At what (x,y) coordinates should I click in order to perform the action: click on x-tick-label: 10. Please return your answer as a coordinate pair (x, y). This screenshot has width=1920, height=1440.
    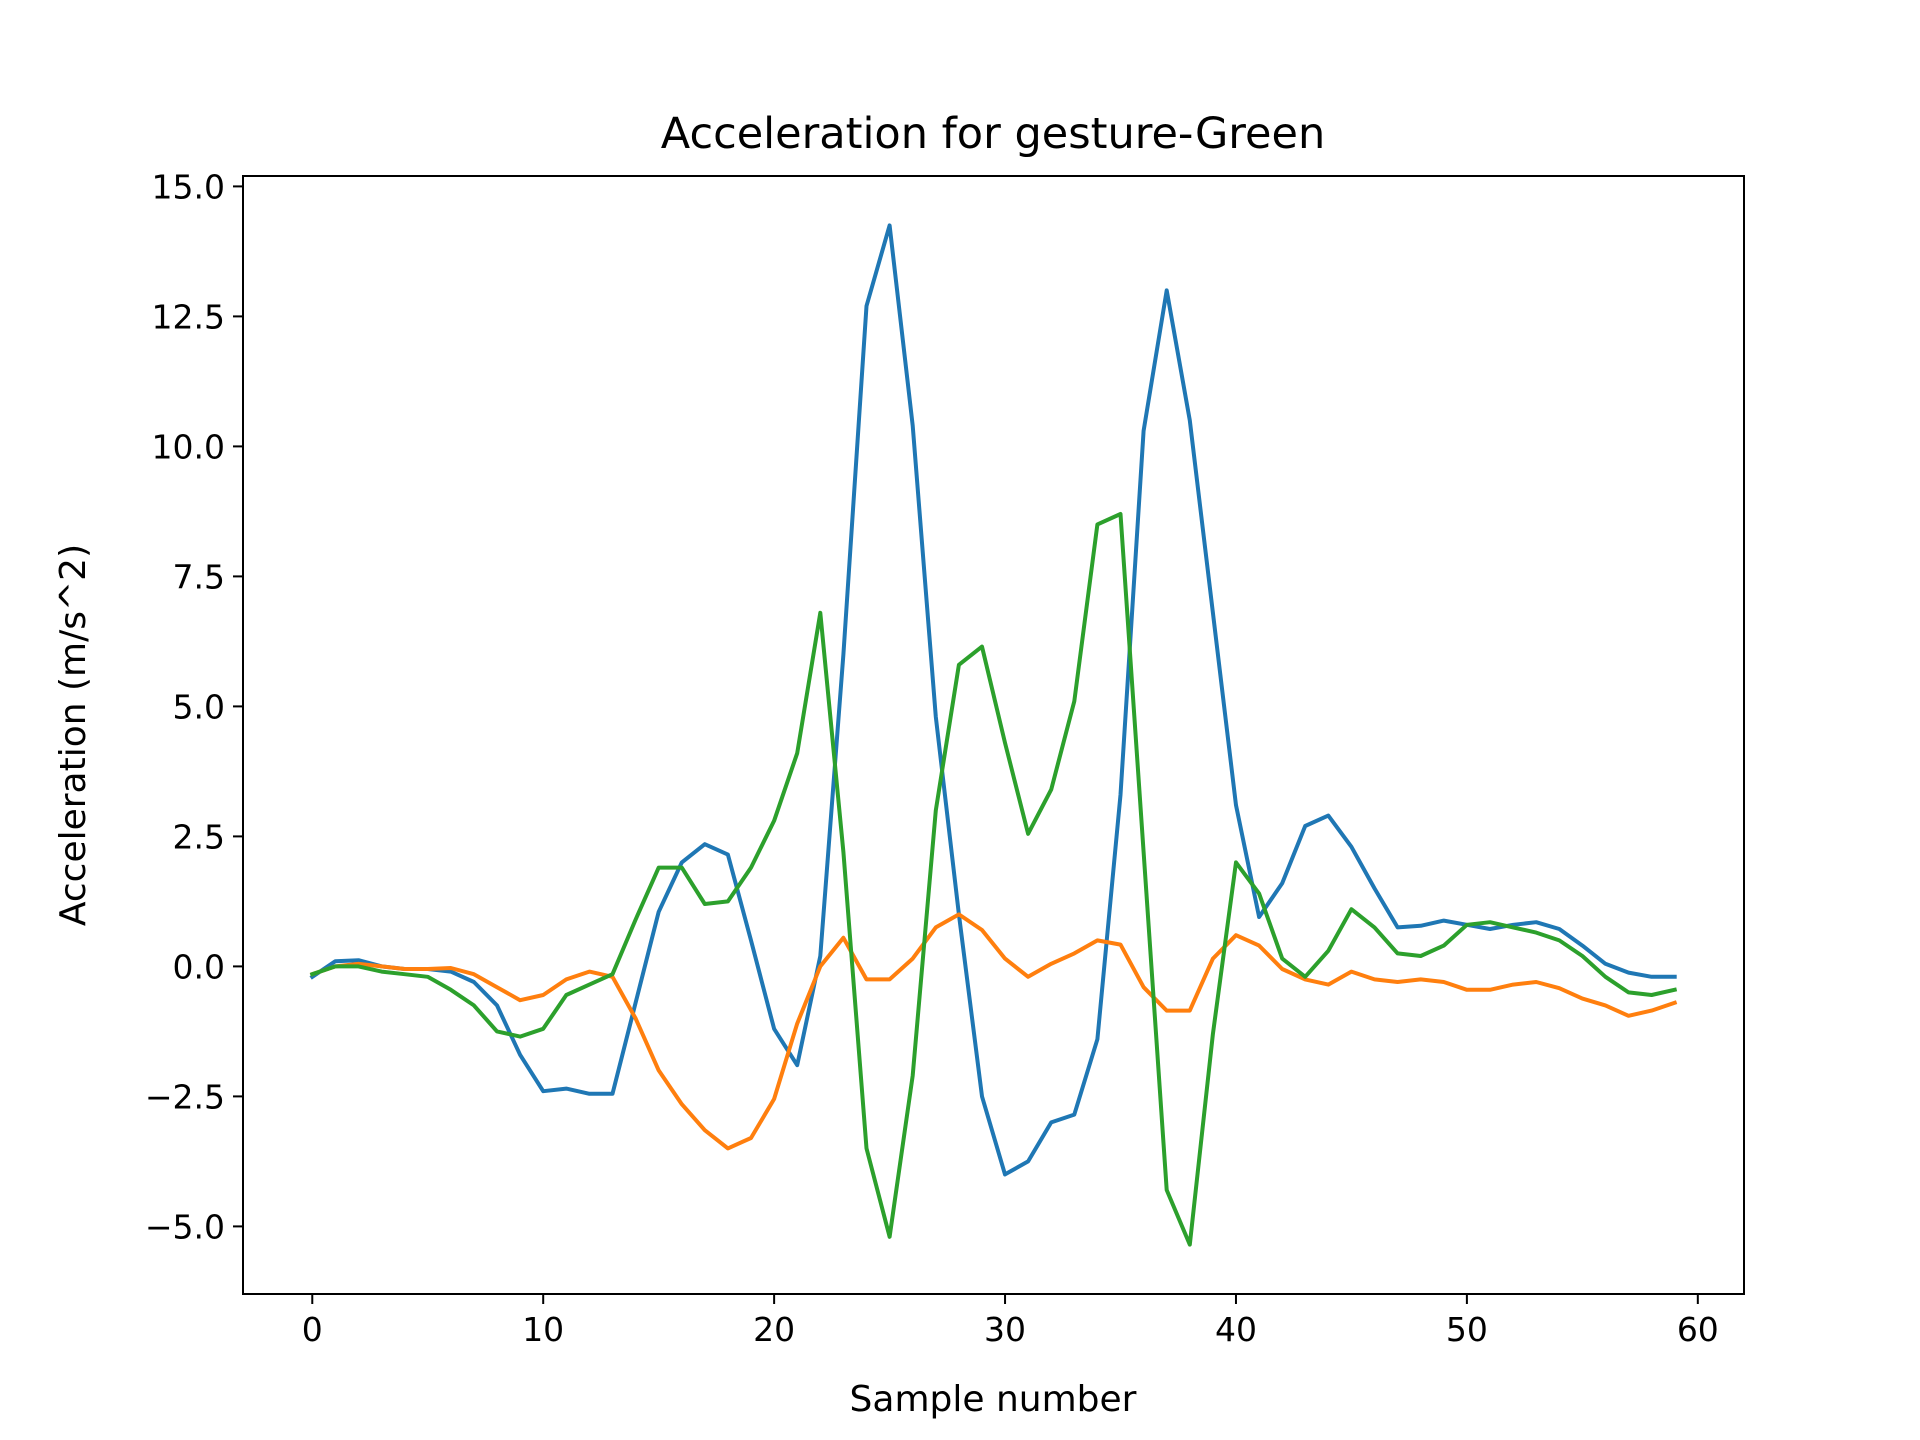
    Looking at the image, I should click on (543, 1329).